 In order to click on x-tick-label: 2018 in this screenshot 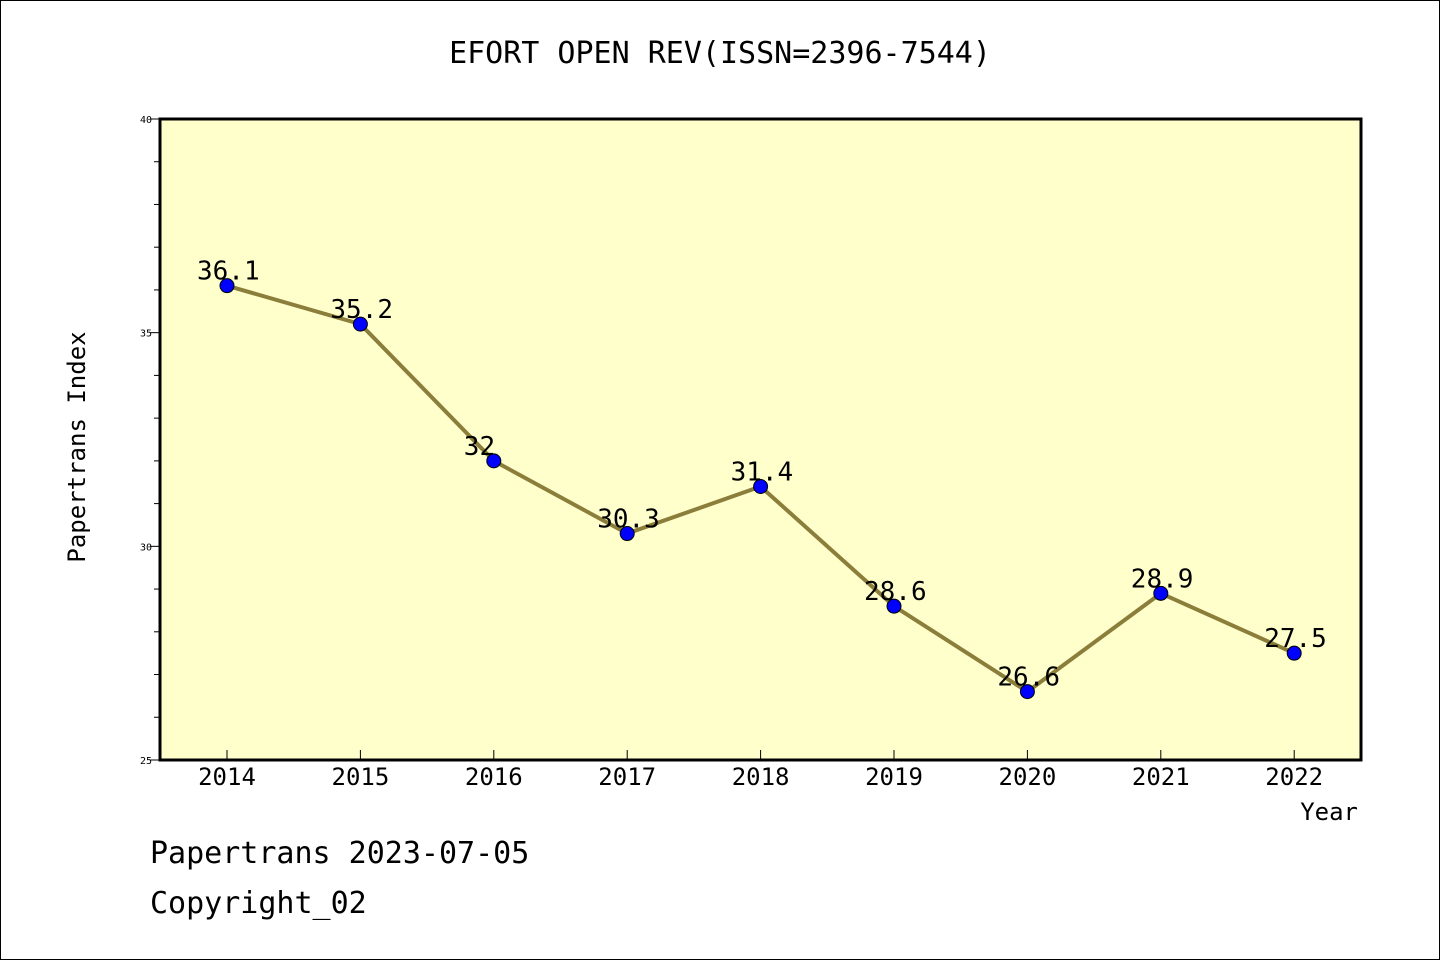, I will do `click(761, 777)`.